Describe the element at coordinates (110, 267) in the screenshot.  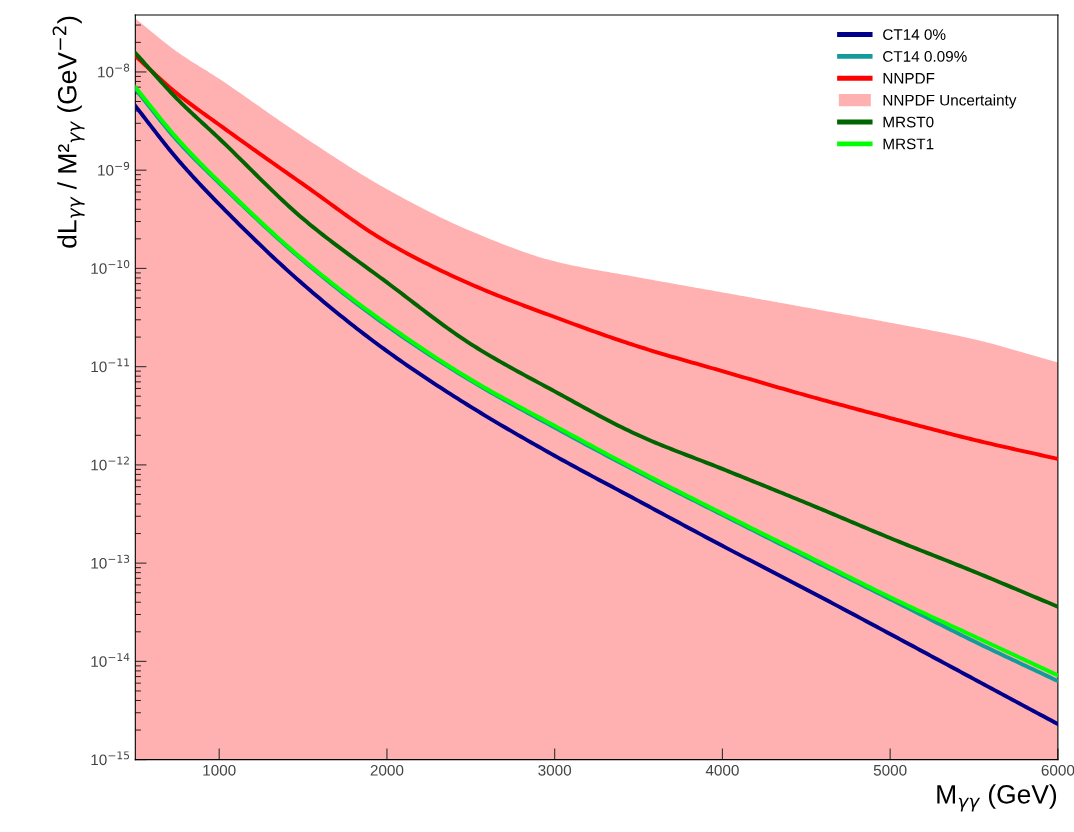
I see `y-tick-label: 10$^{−10}$` at that location.